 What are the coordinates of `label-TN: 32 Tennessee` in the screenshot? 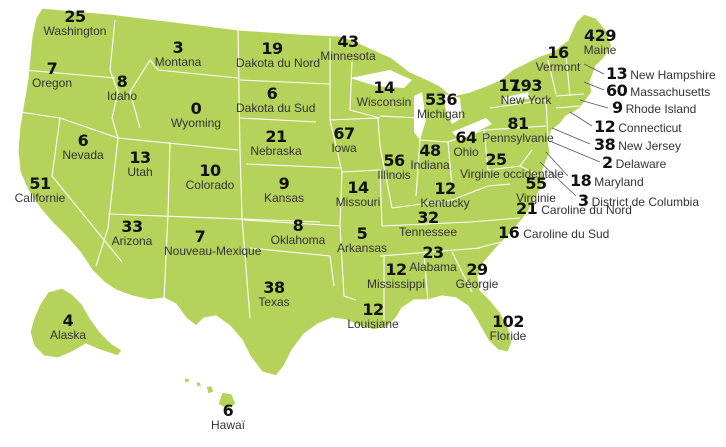 It's located at (428, 224).